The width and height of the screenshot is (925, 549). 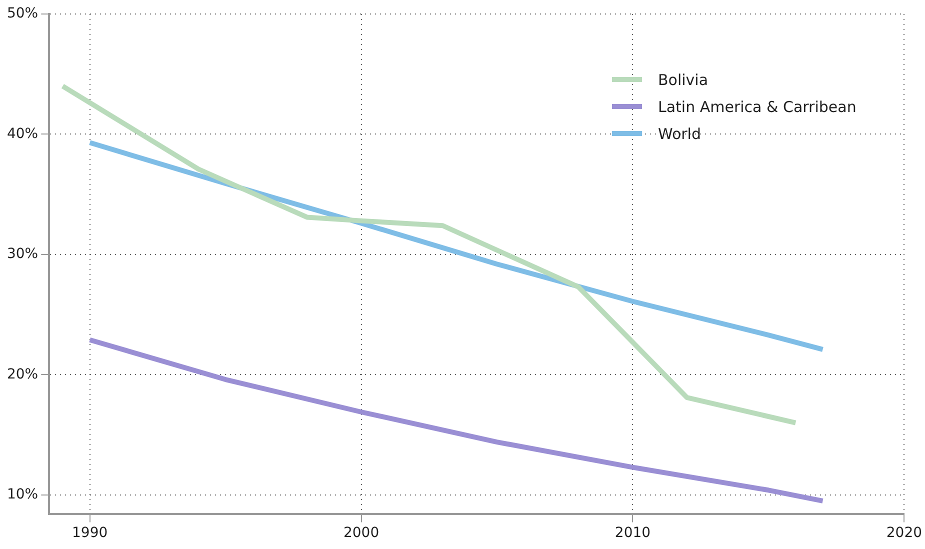 What do you see at coordinates (22, 14) in the screenshot?
I see `y-tick-label: 50%` at bounding box center [22, 14].